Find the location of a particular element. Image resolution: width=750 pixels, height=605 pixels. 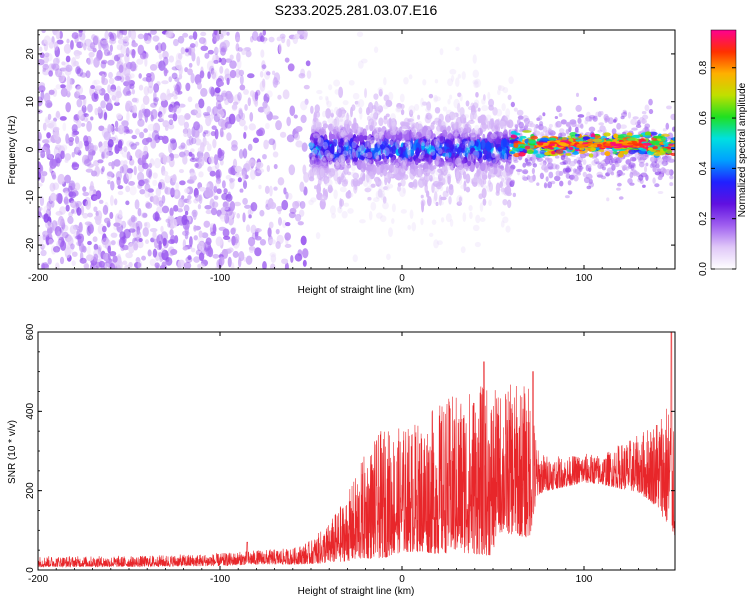

spectrogram-y-label: Frequency (Hz) is located at coordinates (12, 150).